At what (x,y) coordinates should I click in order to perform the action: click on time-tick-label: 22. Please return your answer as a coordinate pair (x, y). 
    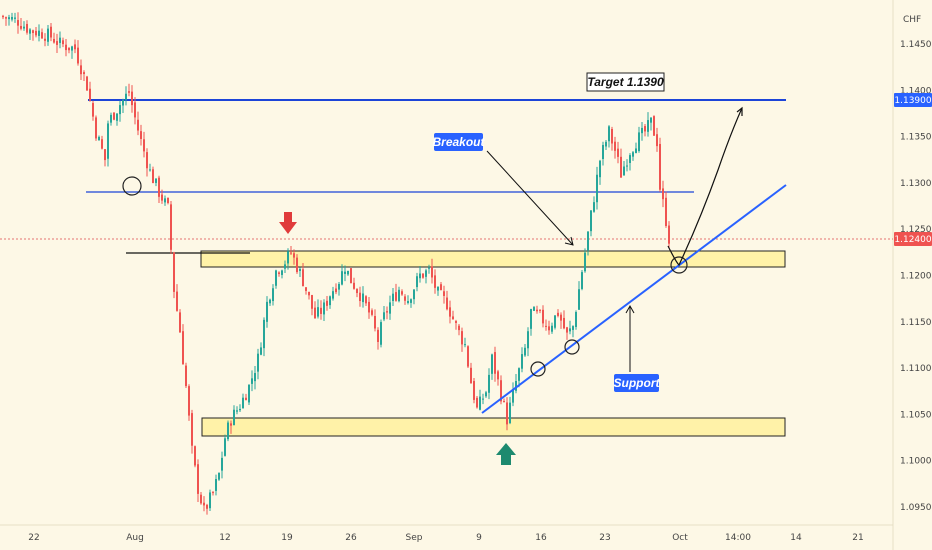
    Looking at the image, I should click on (33, 538).